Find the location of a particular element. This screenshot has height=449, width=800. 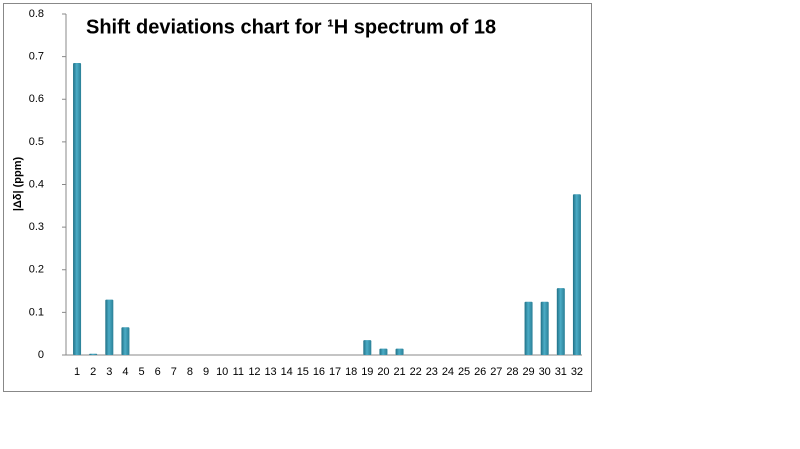

x-tick-label: 3 is located at coordinates (109, 372).